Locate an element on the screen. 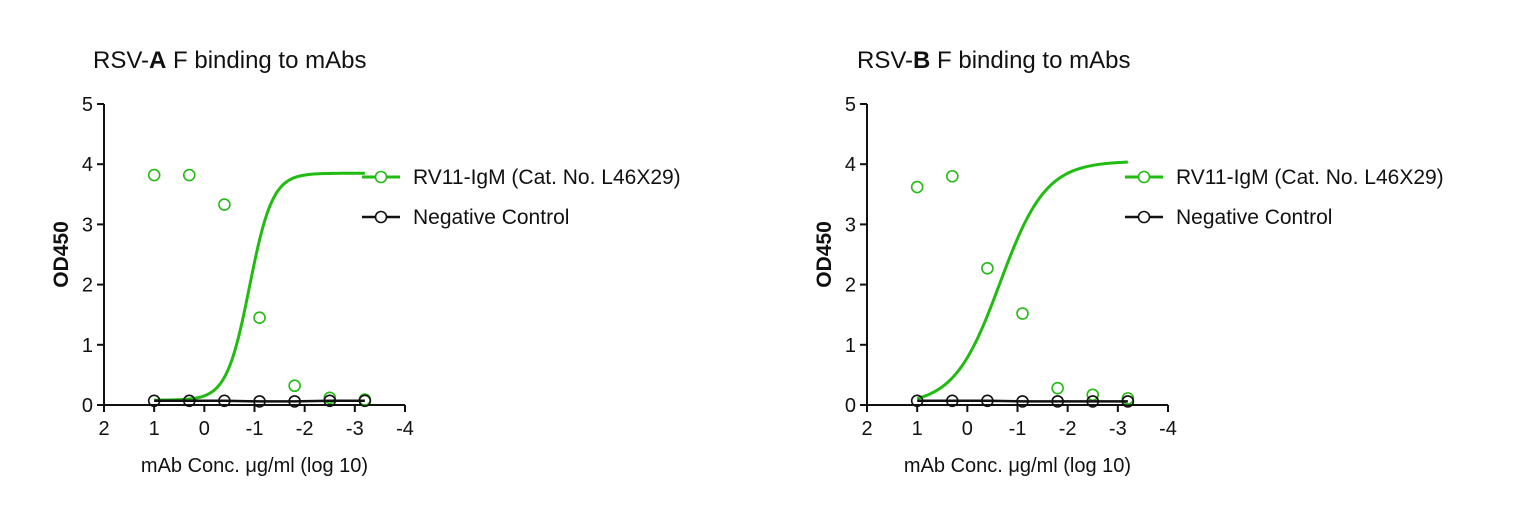  title-bold: B is located at coordinates (921, 60).